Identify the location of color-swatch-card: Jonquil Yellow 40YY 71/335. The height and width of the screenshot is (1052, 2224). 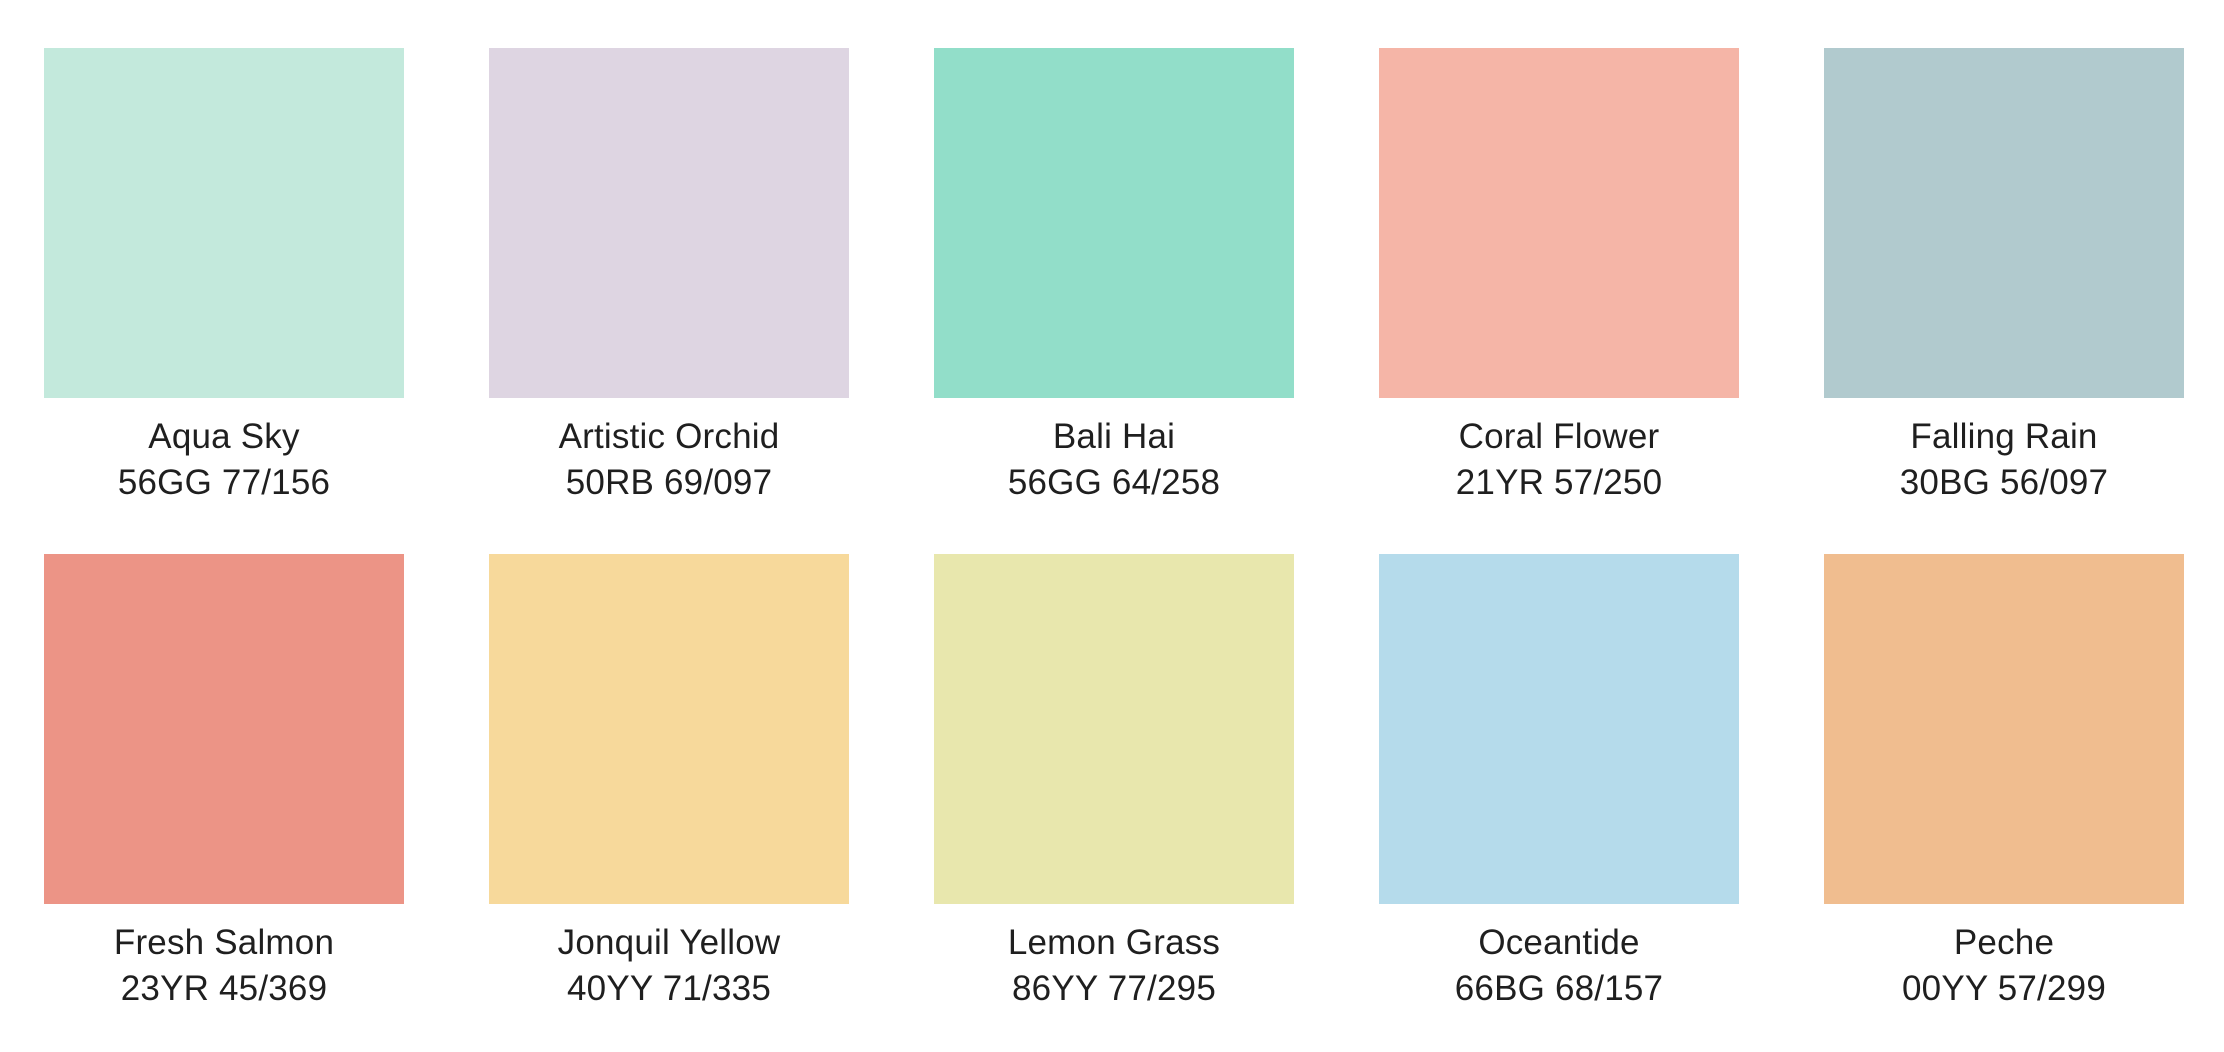
(669, 783).